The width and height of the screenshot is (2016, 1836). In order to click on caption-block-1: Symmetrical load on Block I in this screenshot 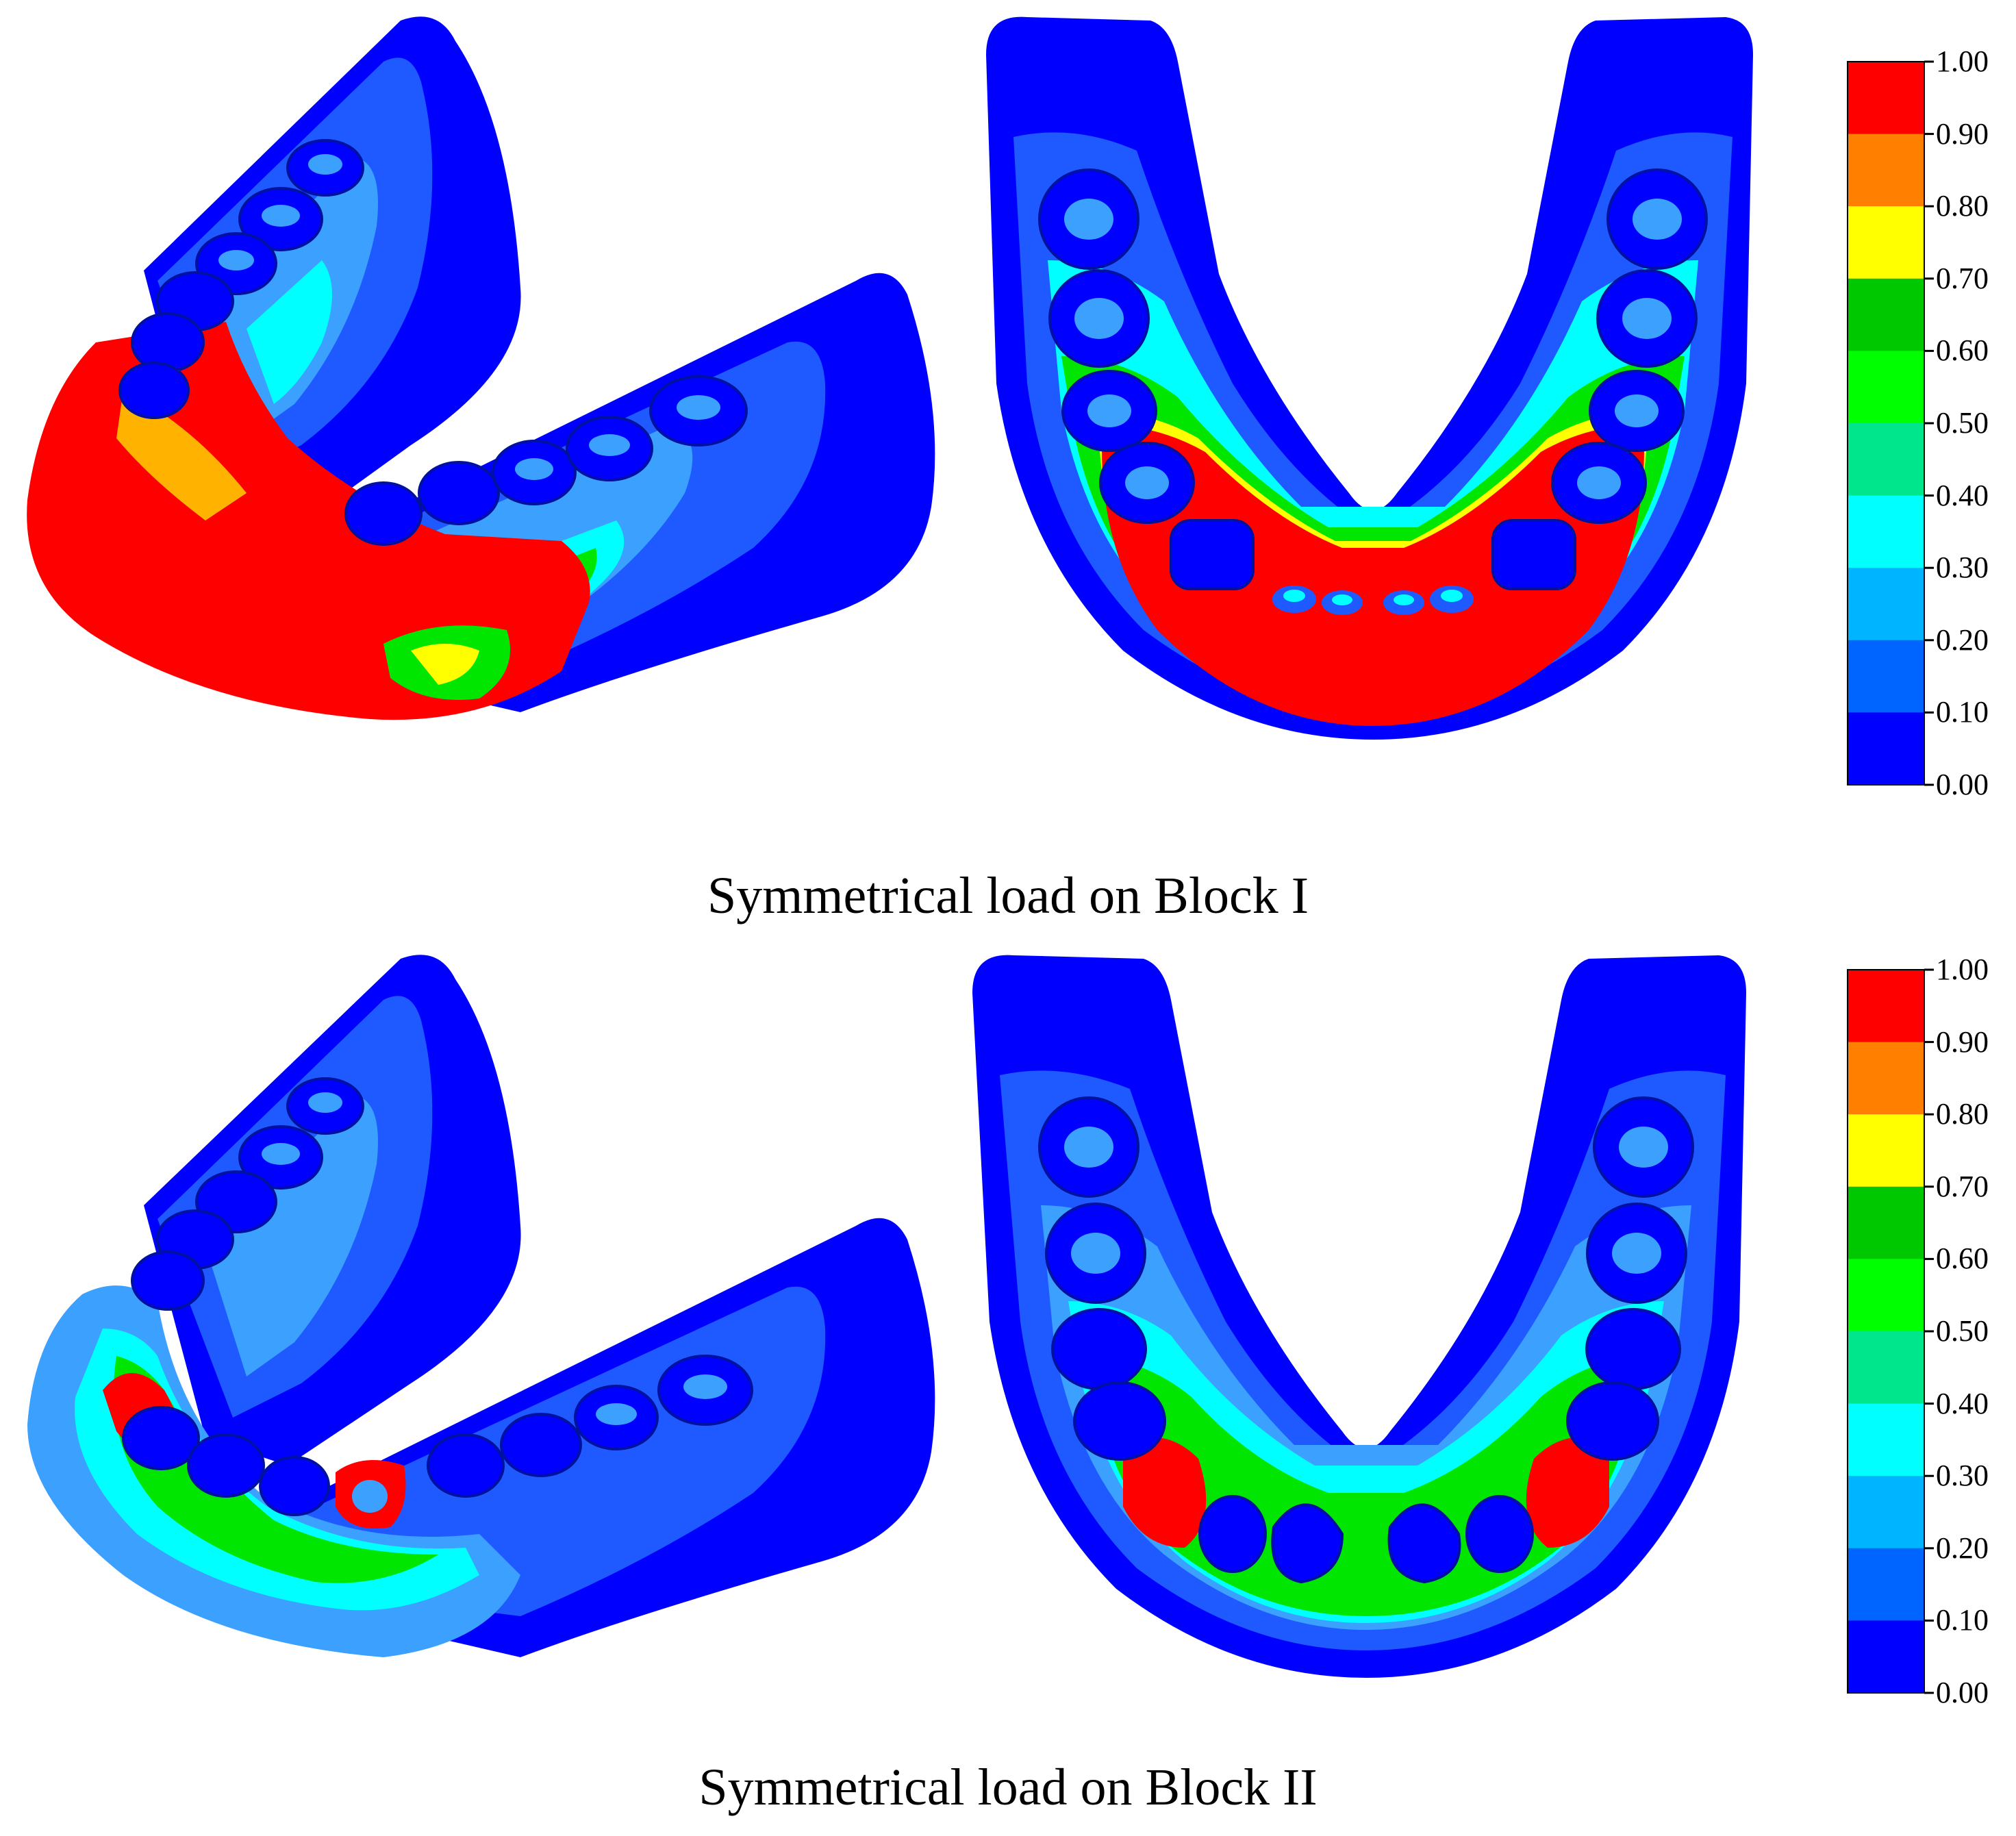, I will do `click(1008, 896)`.